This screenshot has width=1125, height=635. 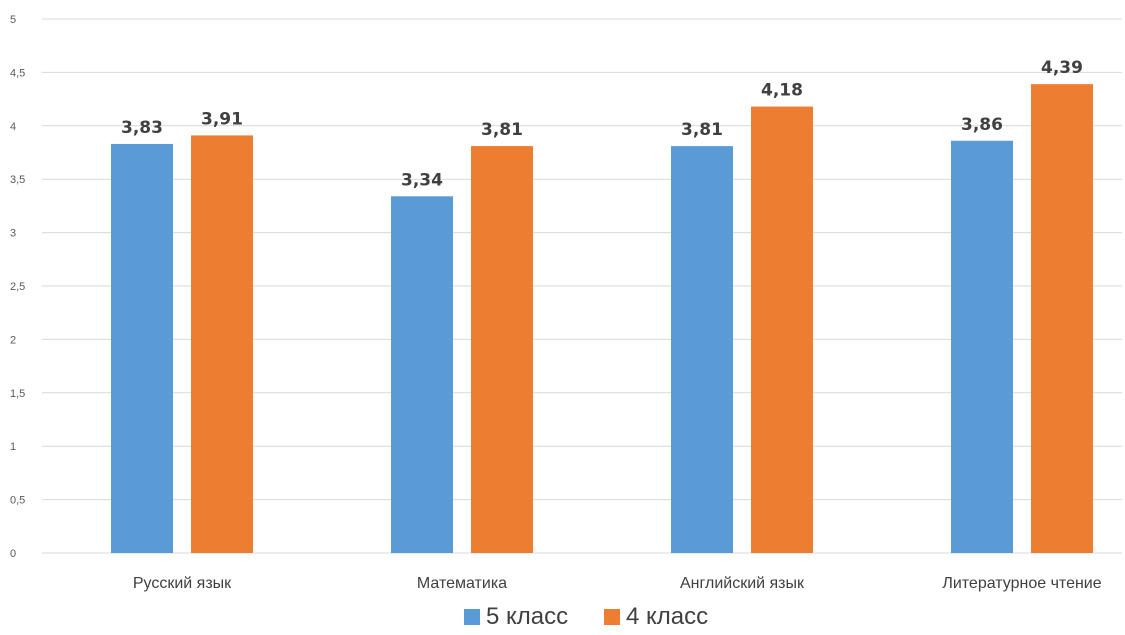 I want to click on data-label: 3,34, so click(x=422, y=180).